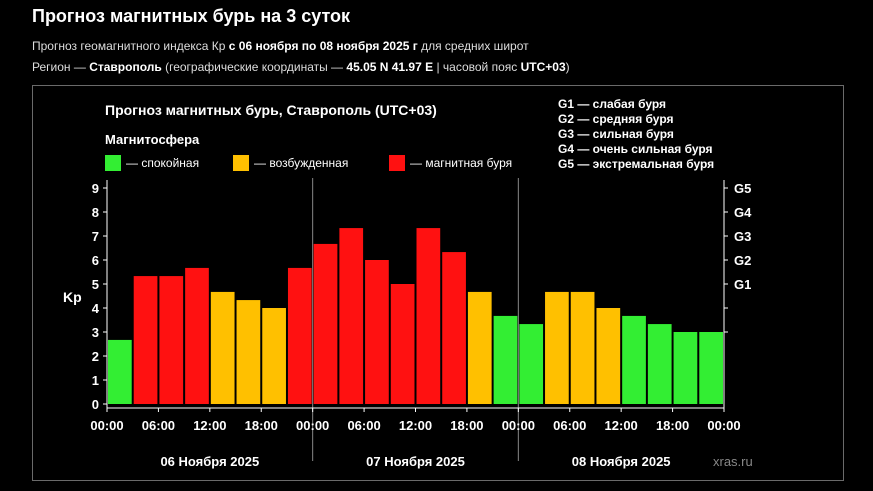 The height and width of the screenshot is (491, 873). I want to click on right-tick-label: G1, so click(742, 284).